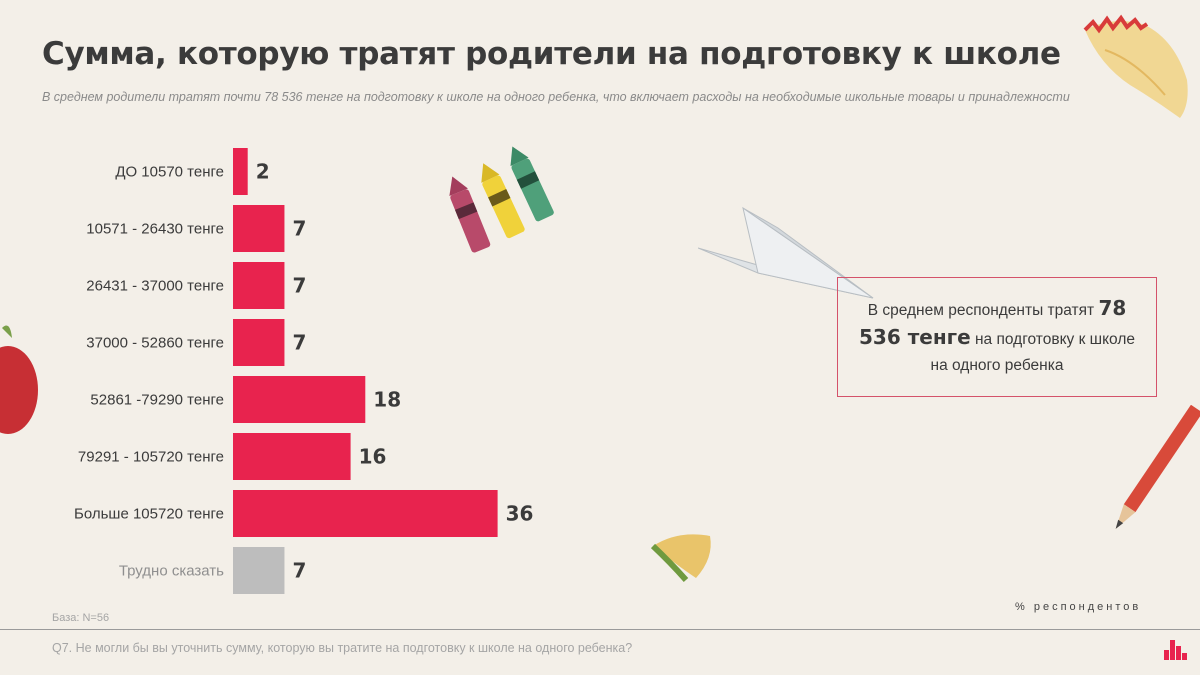 The width and height of the screenshot is (1200, 675). I want to click on category-label: 10571 - 26430 тенге, so click(155, 229).